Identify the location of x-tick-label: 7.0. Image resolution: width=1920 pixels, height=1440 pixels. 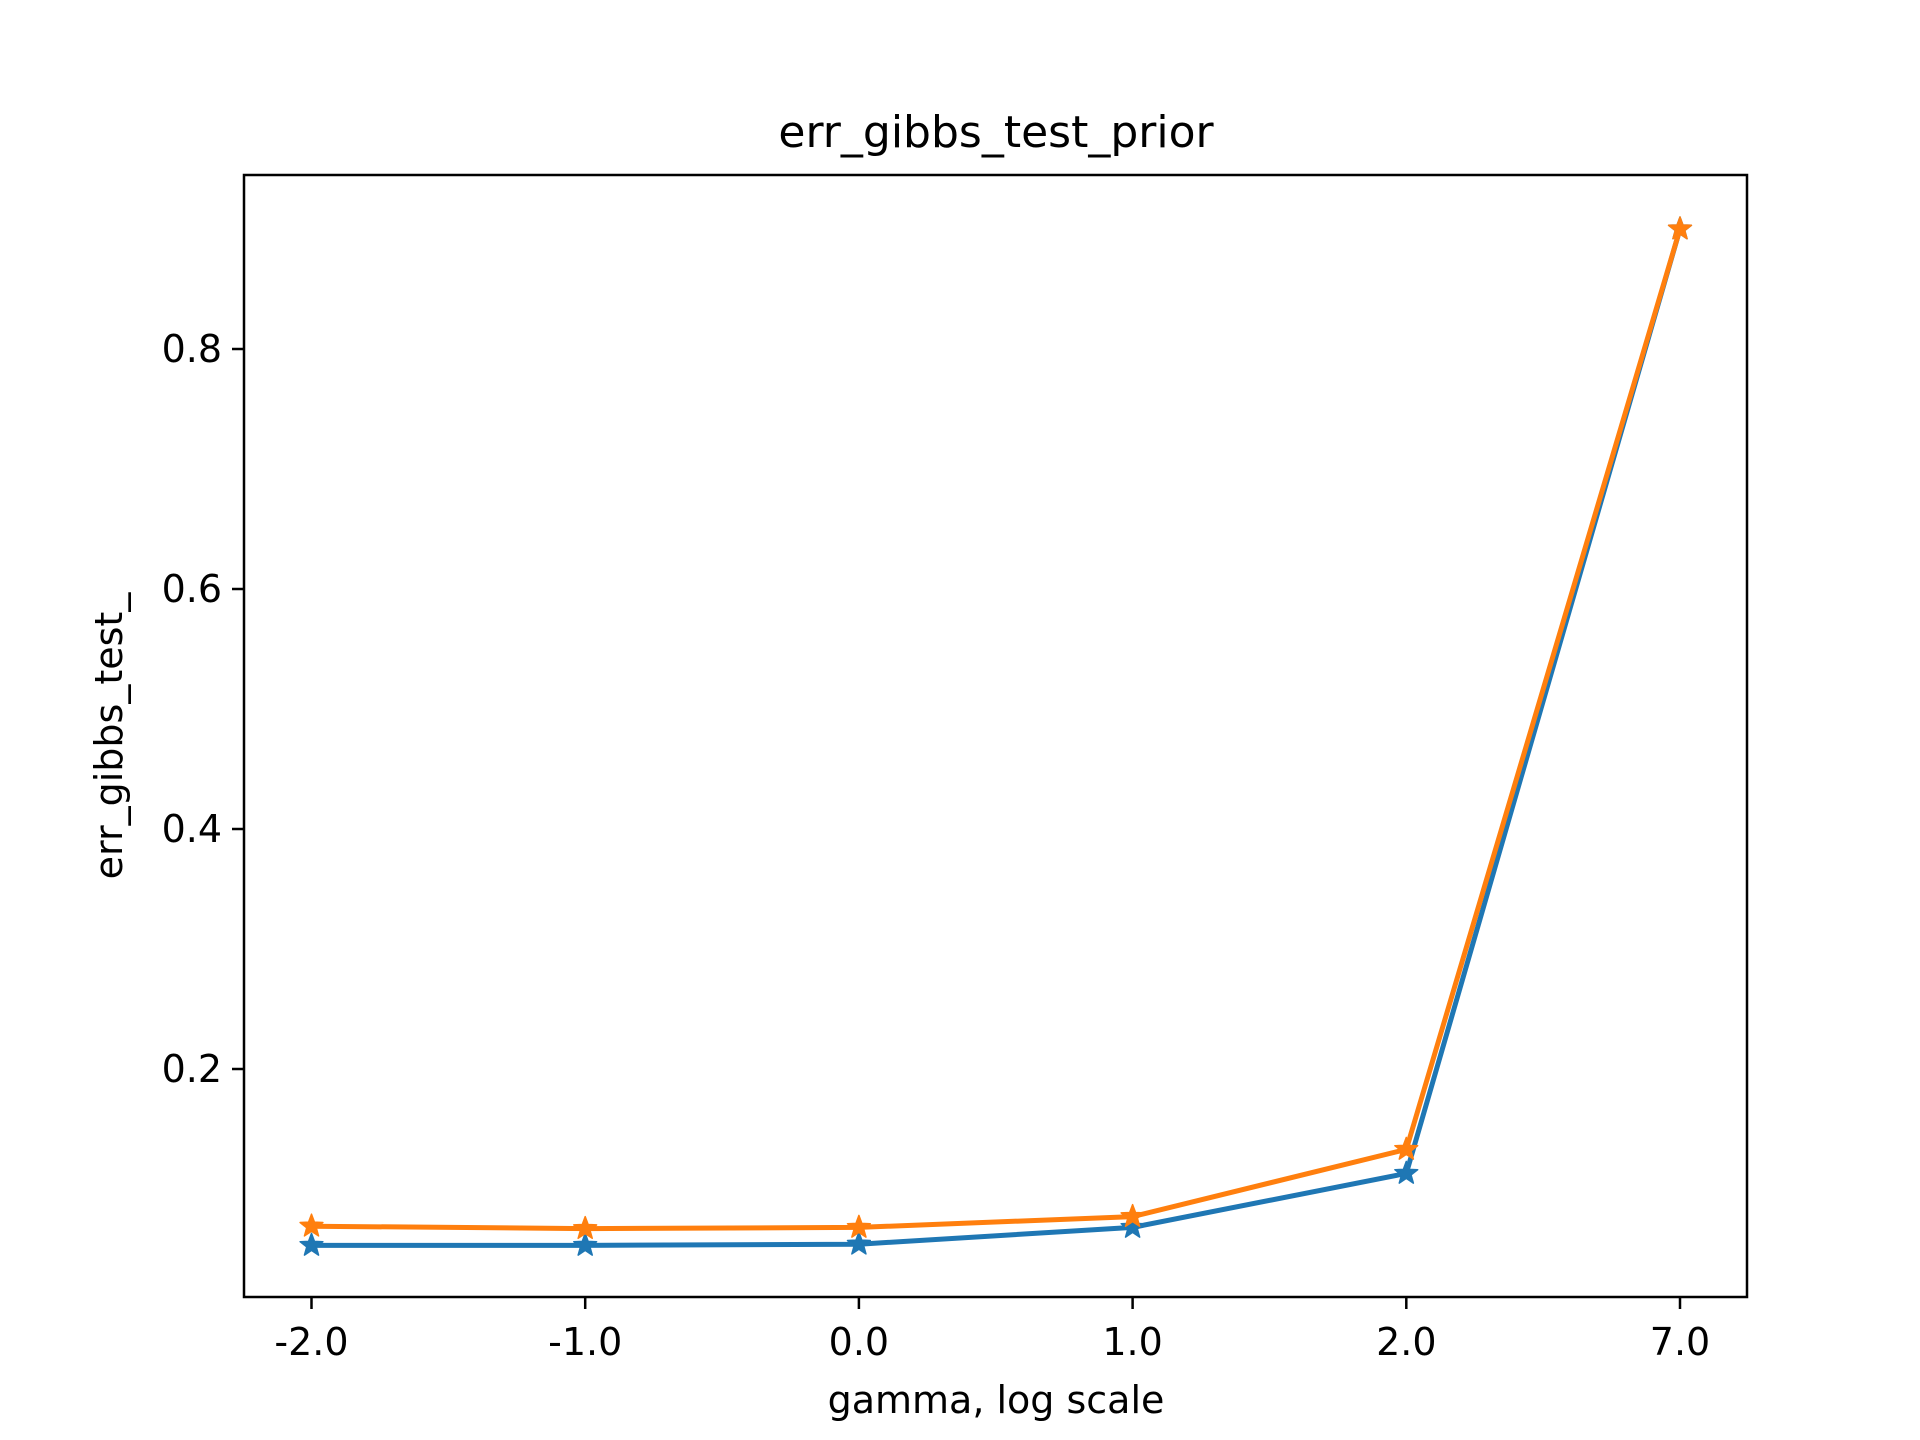
(1680, 1342).